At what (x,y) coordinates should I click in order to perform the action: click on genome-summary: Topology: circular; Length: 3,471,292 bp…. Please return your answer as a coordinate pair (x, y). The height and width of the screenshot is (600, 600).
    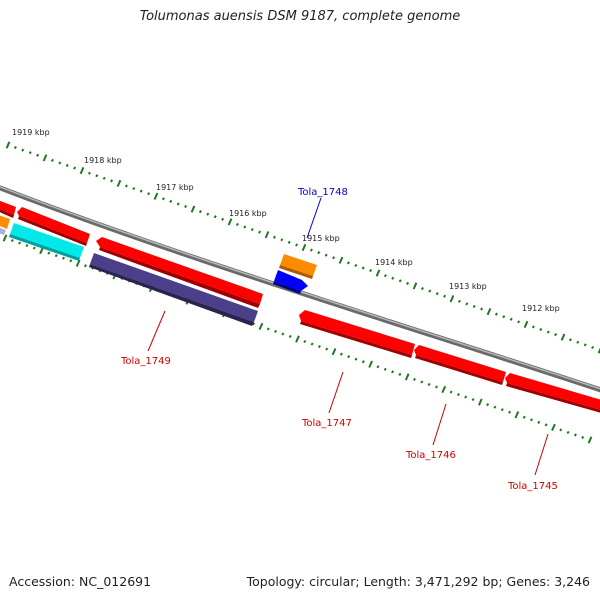
    Looking at the image, I should click on (418, 581).